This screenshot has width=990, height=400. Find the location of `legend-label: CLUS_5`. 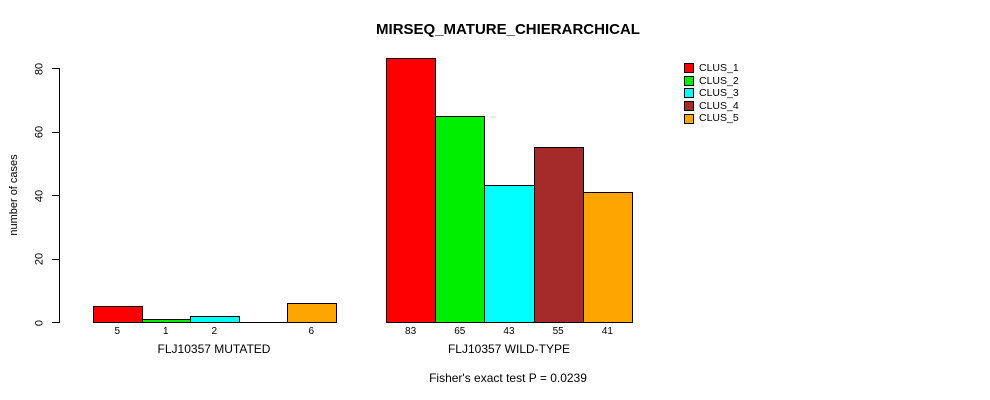

legend-label: CLUS_5 is located at coordinates (719, 118).